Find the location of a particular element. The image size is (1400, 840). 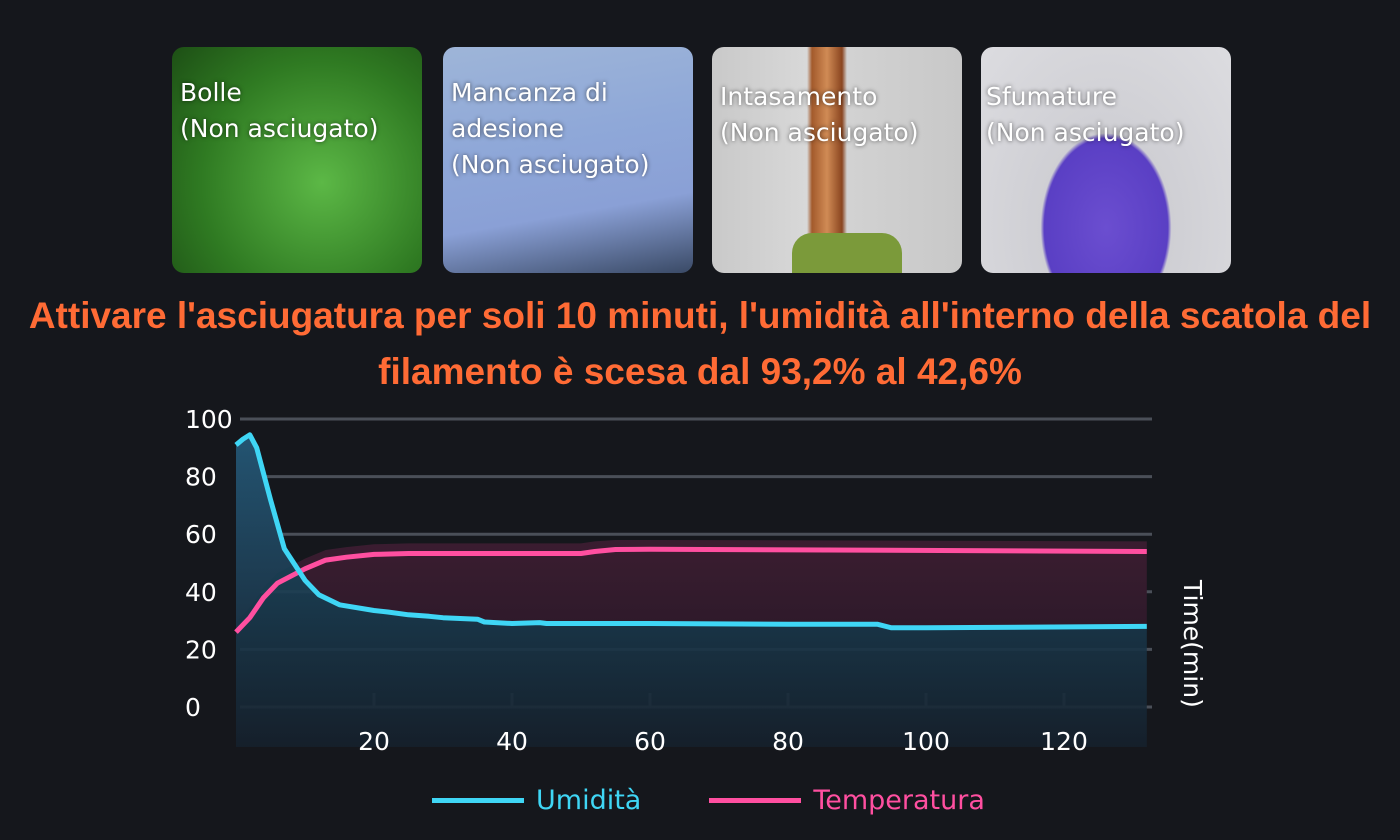

x-tick-label: 120 is located at coordinates (1064, 741).